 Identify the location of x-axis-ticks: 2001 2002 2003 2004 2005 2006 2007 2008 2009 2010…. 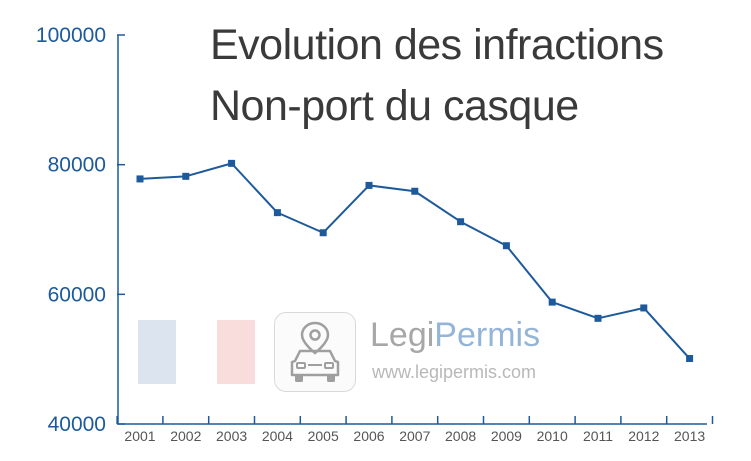
(415, 430).